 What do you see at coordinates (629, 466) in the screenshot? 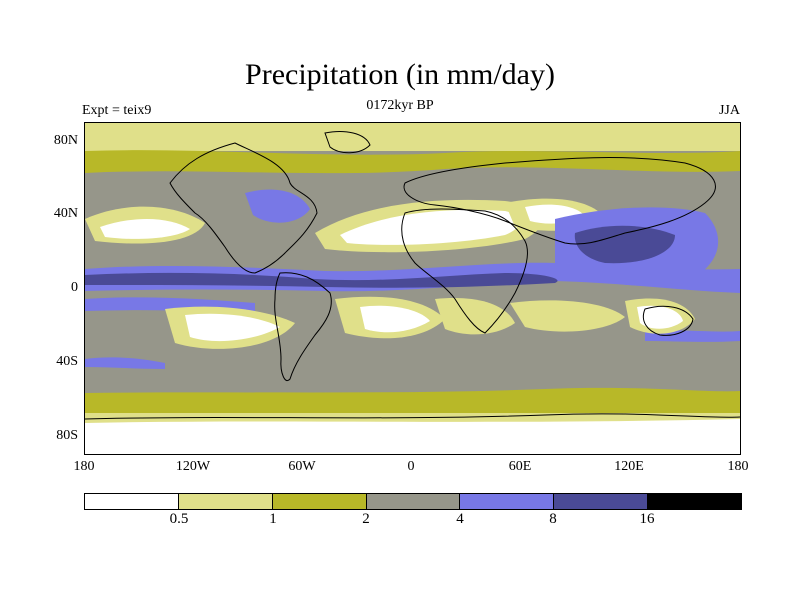
I see `lon-tick: 120E` at bounding box center [629, 466].